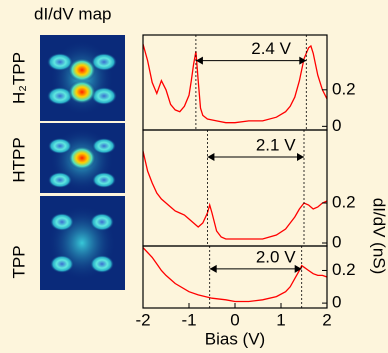  I want to click on y-axis-label: dI/dV (nS), so click(379, 236).